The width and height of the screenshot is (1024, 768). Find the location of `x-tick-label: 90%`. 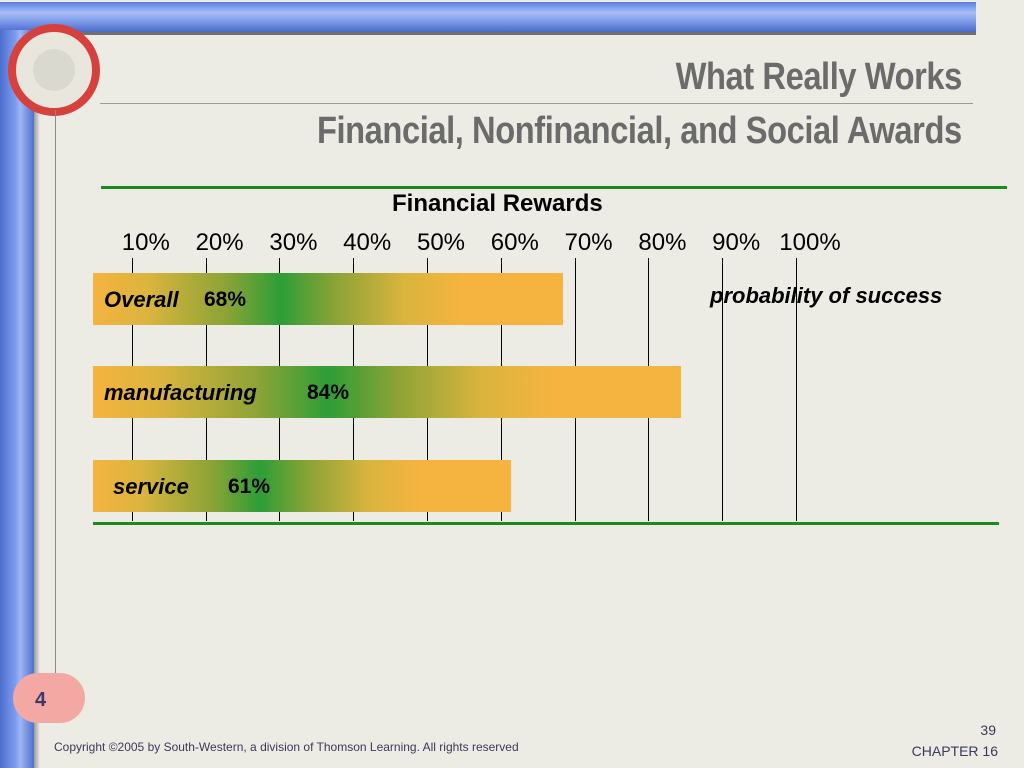

x-tick-label: 90% is located at coordinates (736, 242).